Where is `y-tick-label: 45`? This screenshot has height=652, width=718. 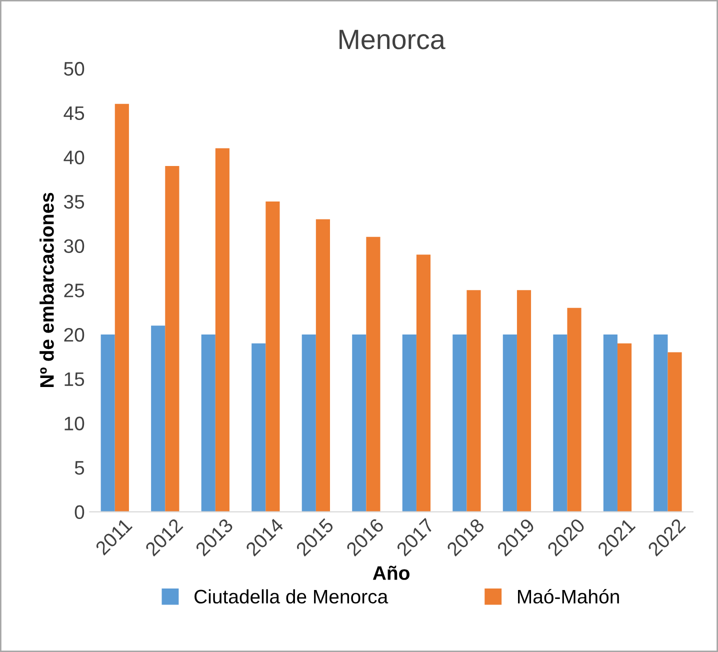 y-tick-label: 45 is located at coordinates (74, 113).